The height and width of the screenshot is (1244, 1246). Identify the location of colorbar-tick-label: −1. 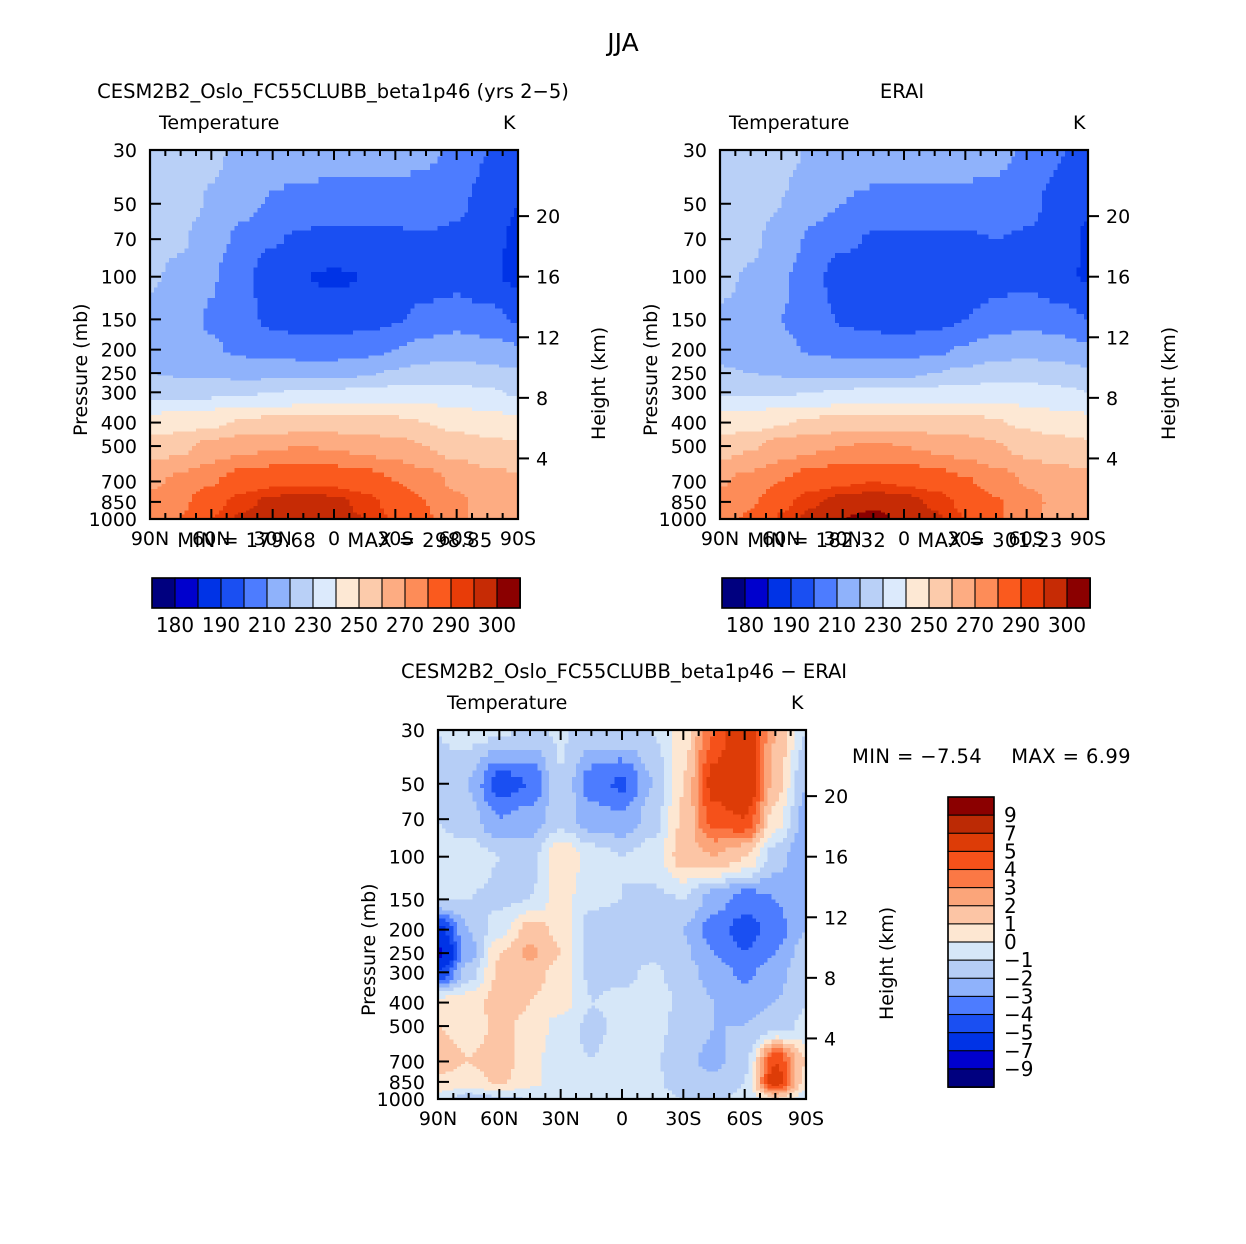
(1018, 960).